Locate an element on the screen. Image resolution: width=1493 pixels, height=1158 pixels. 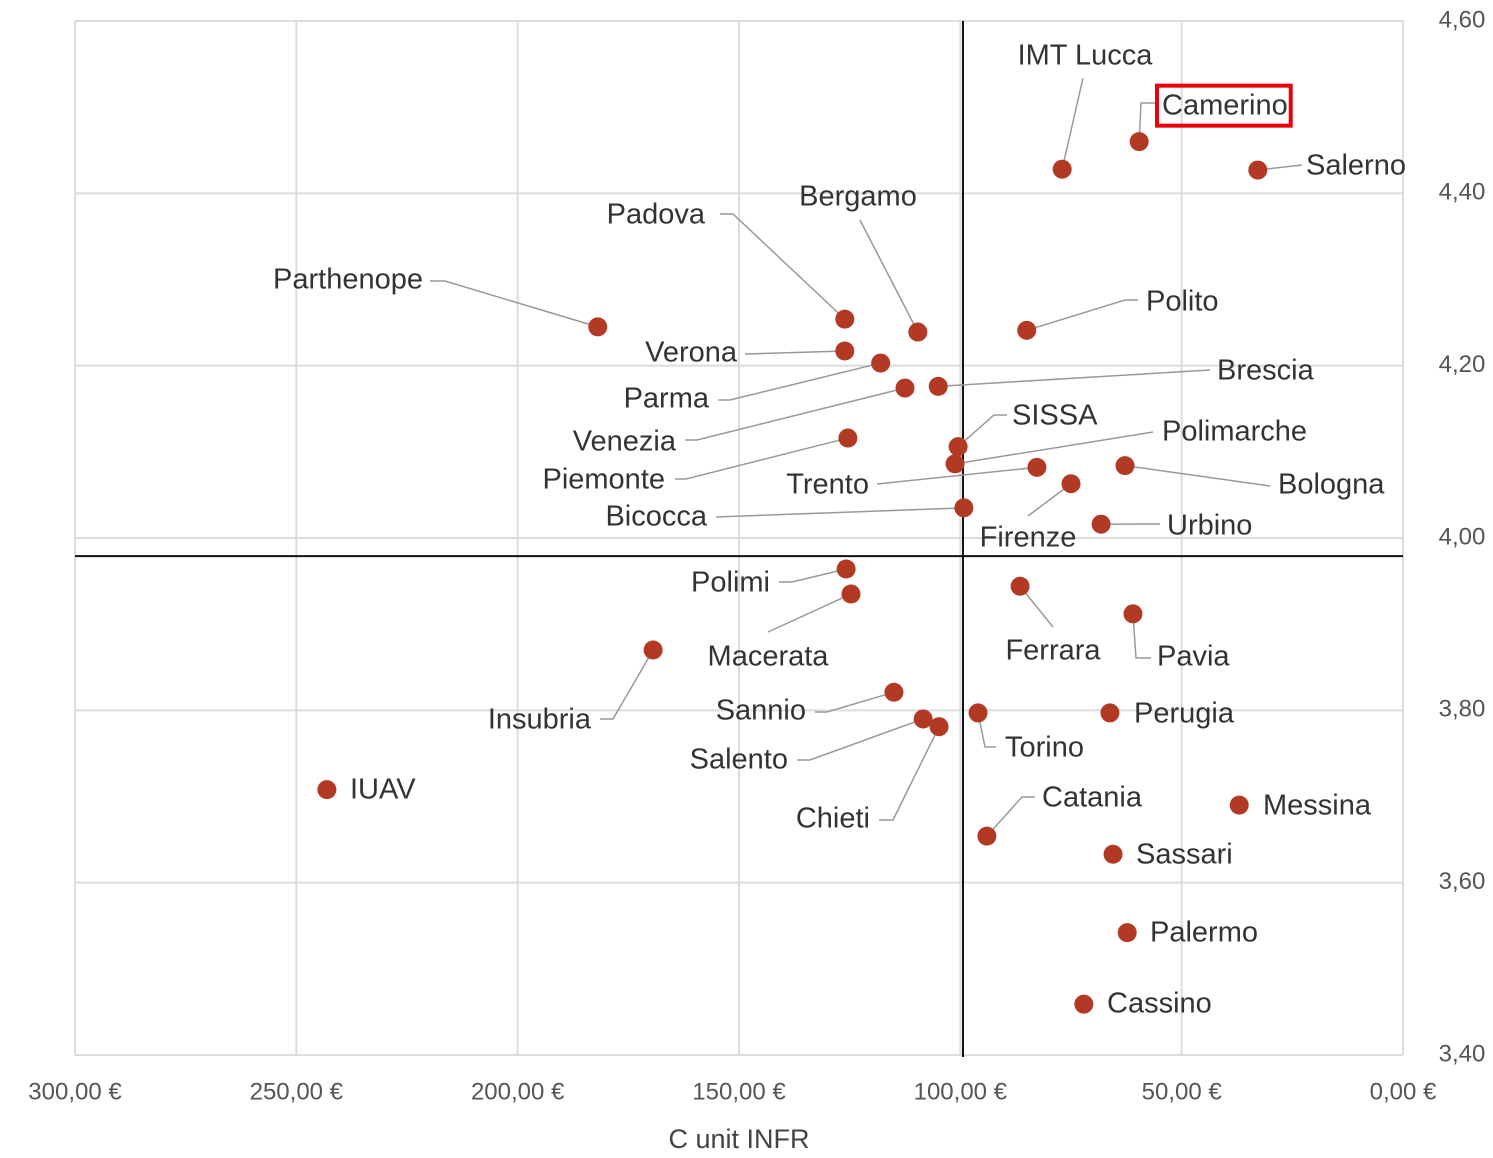
point-label: Piemonte is located at coordinates (603, 480).